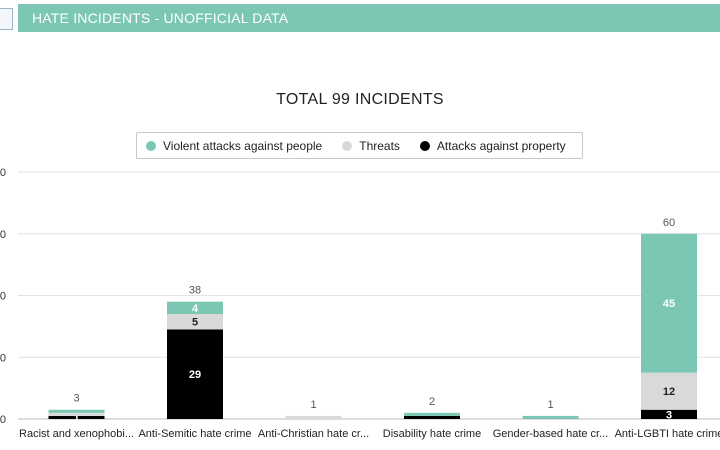 This screenshot has width=720, height=450. What do you see at coordinates (379, 145) in the screenshot?
I see `legend-label-threats: Threats` at bounding box center [379, 145].